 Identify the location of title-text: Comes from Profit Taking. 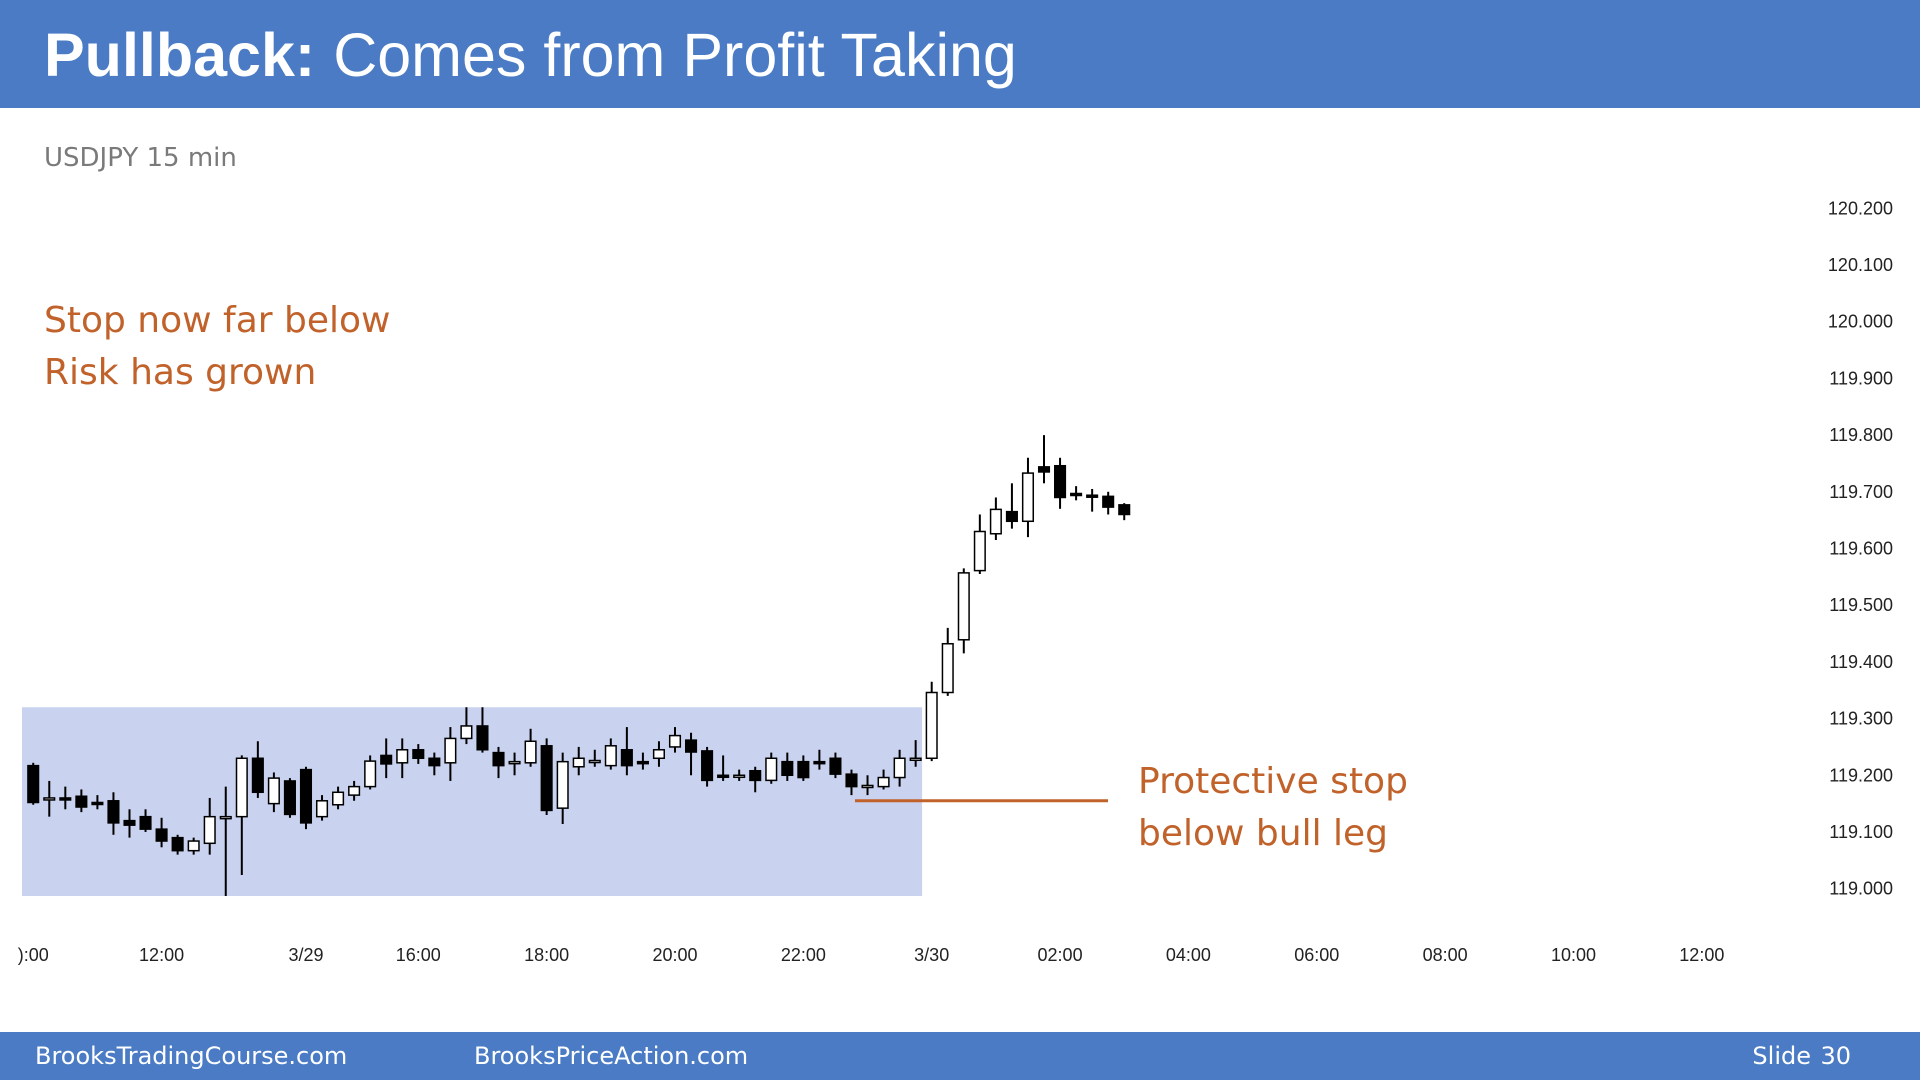
(675, 55).